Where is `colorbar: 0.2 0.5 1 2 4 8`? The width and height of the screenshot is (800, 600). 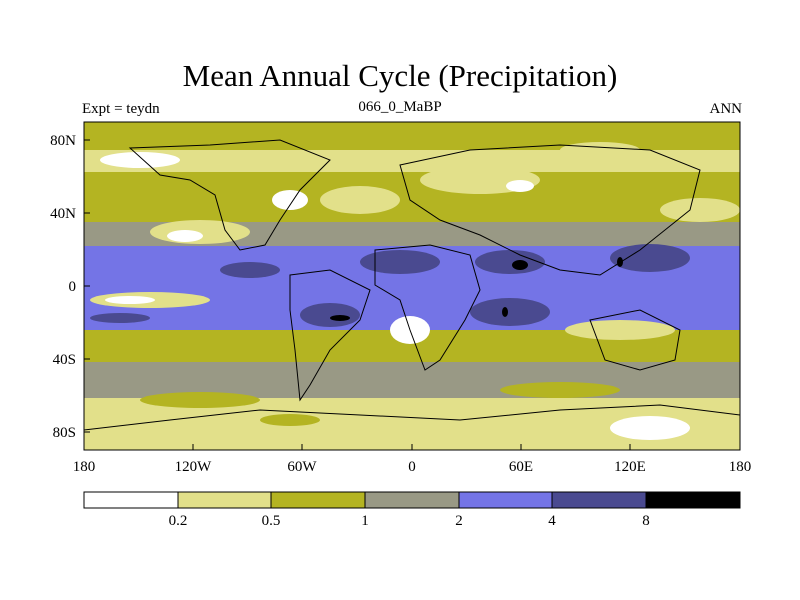 colorbar: 0.2 0.5 1 2 4 8 is located at coordinates (412, 510).